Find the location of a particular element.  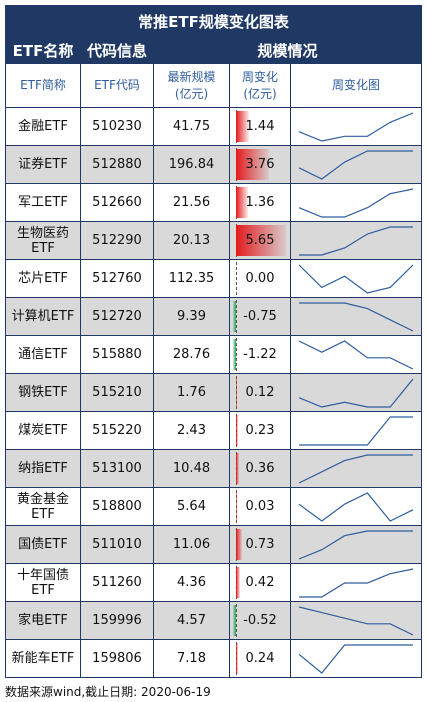

weekly-change-cell: 5.65 is located at coordinates (260, 240).